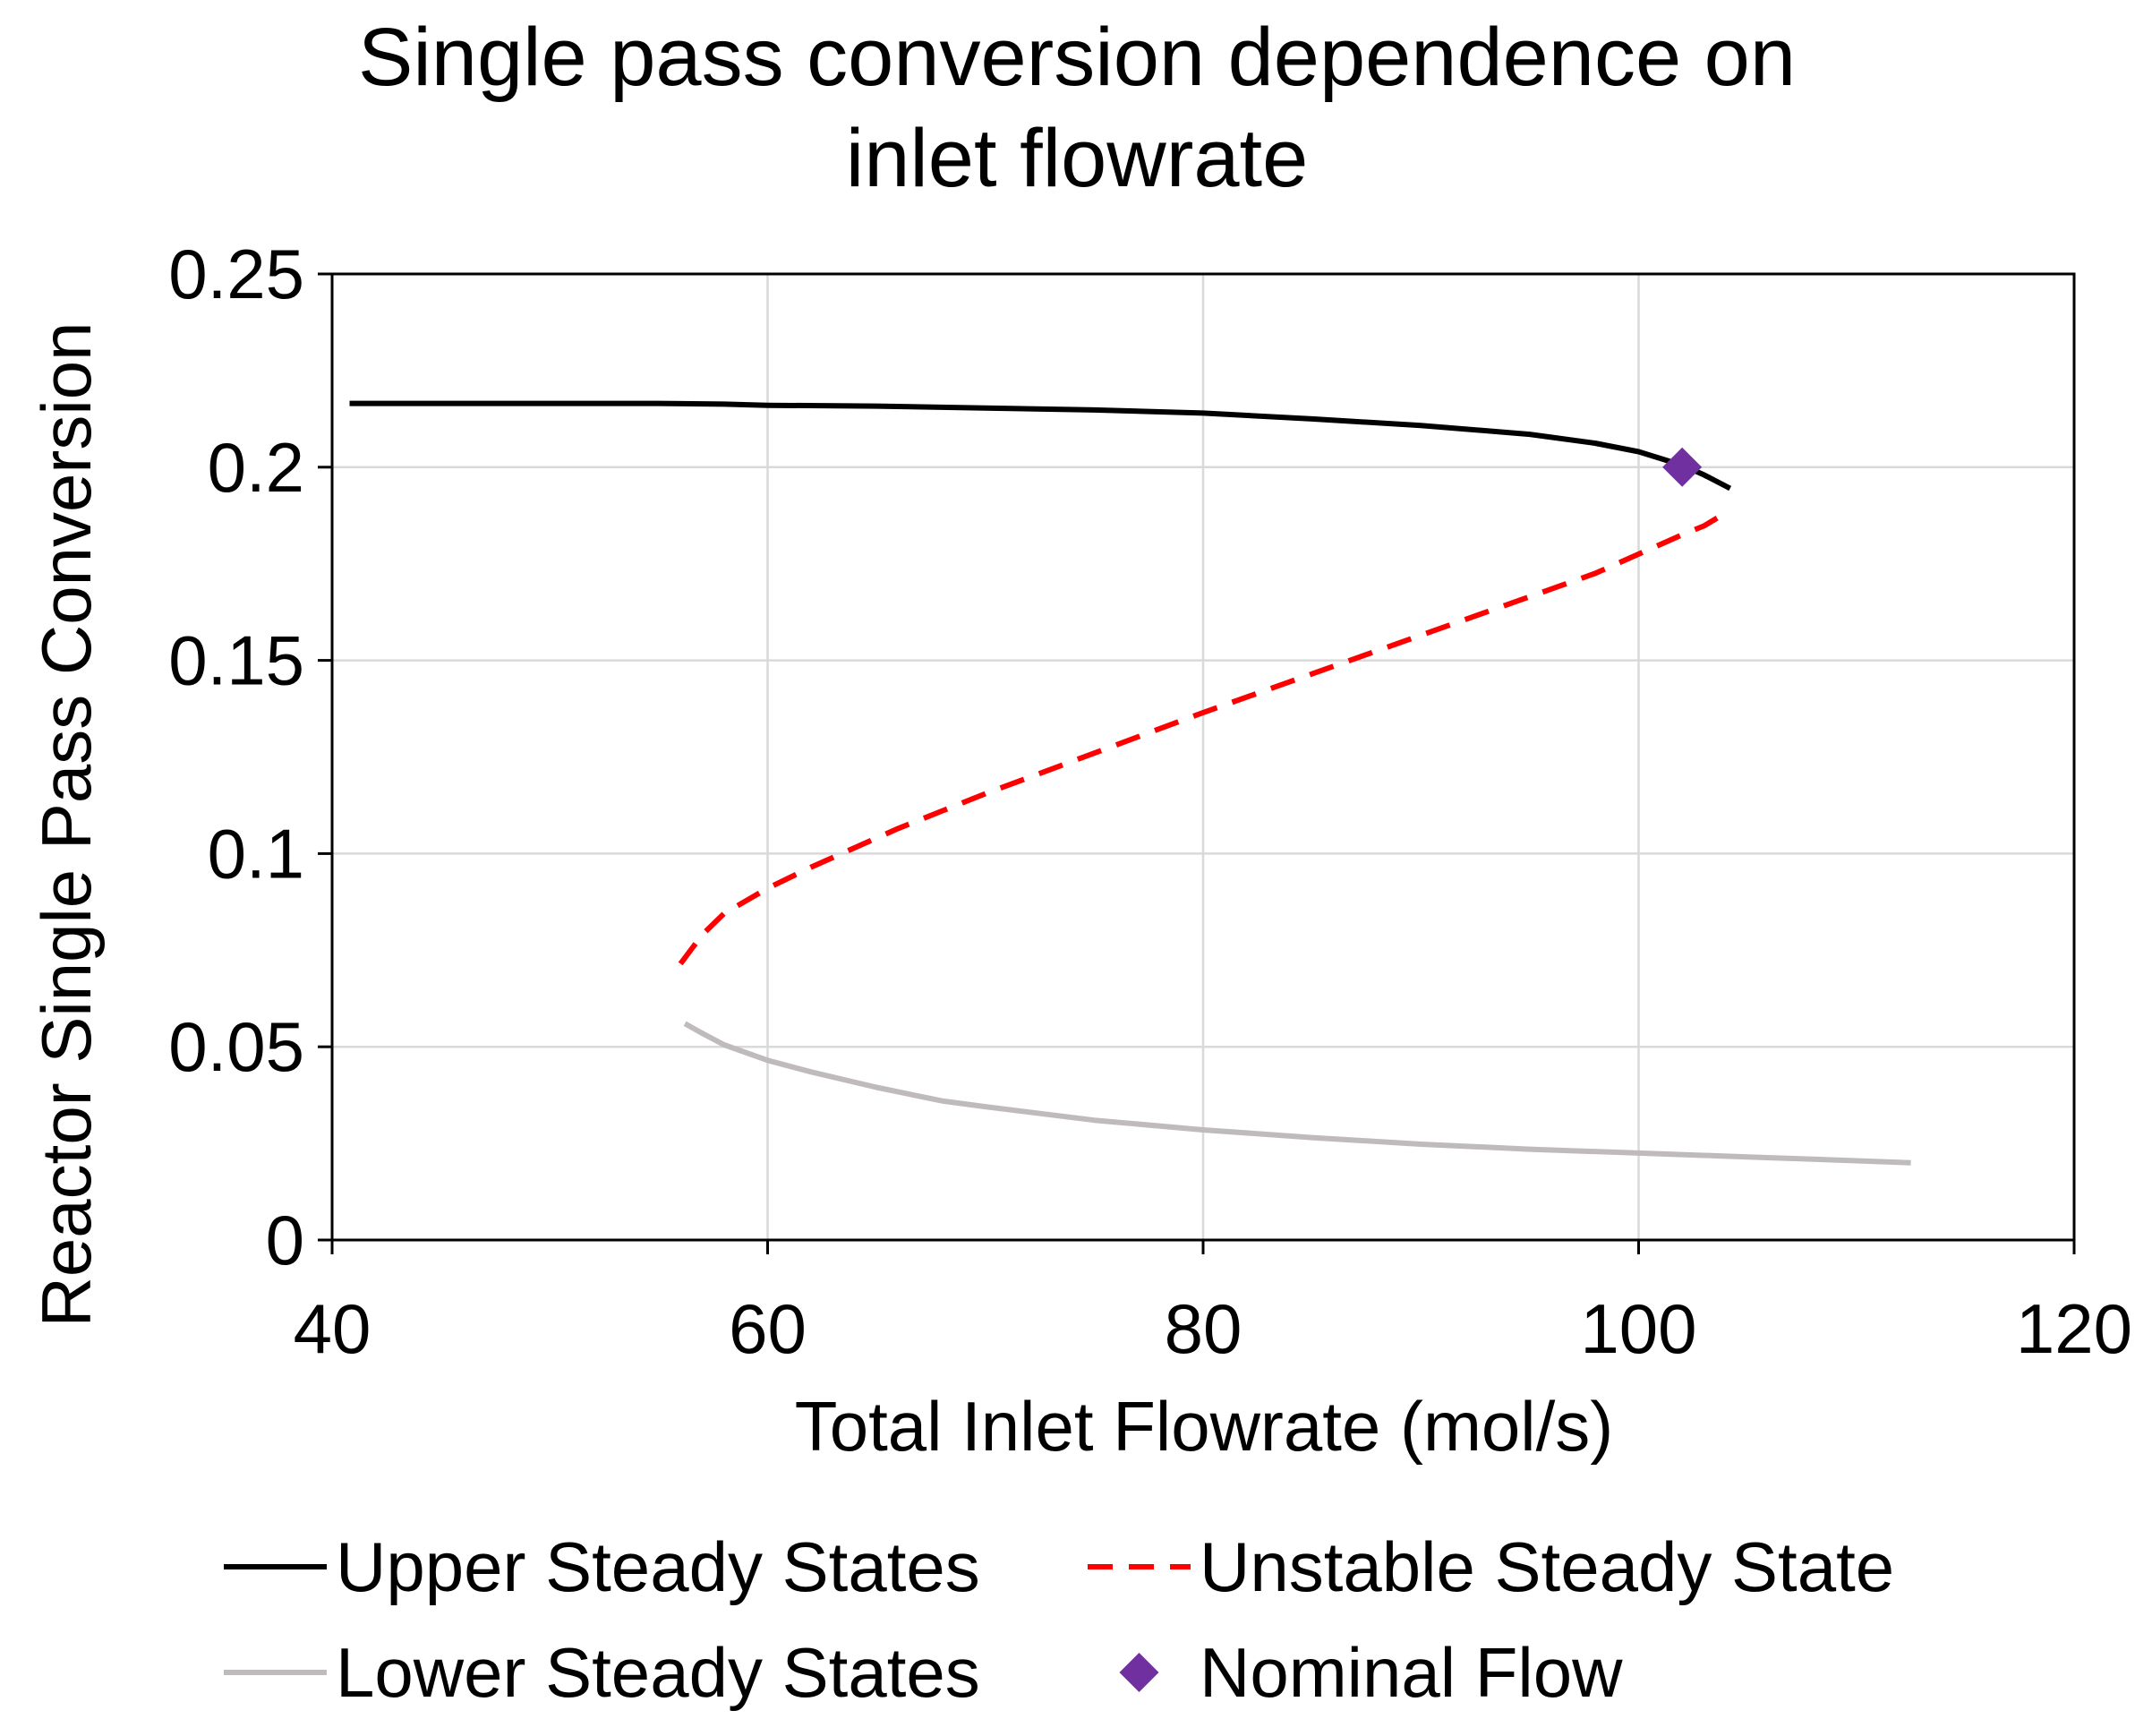  Describe the element at coordinates (768, 1328) in the screenshot. I see `x-tick-label: 60` at that location.